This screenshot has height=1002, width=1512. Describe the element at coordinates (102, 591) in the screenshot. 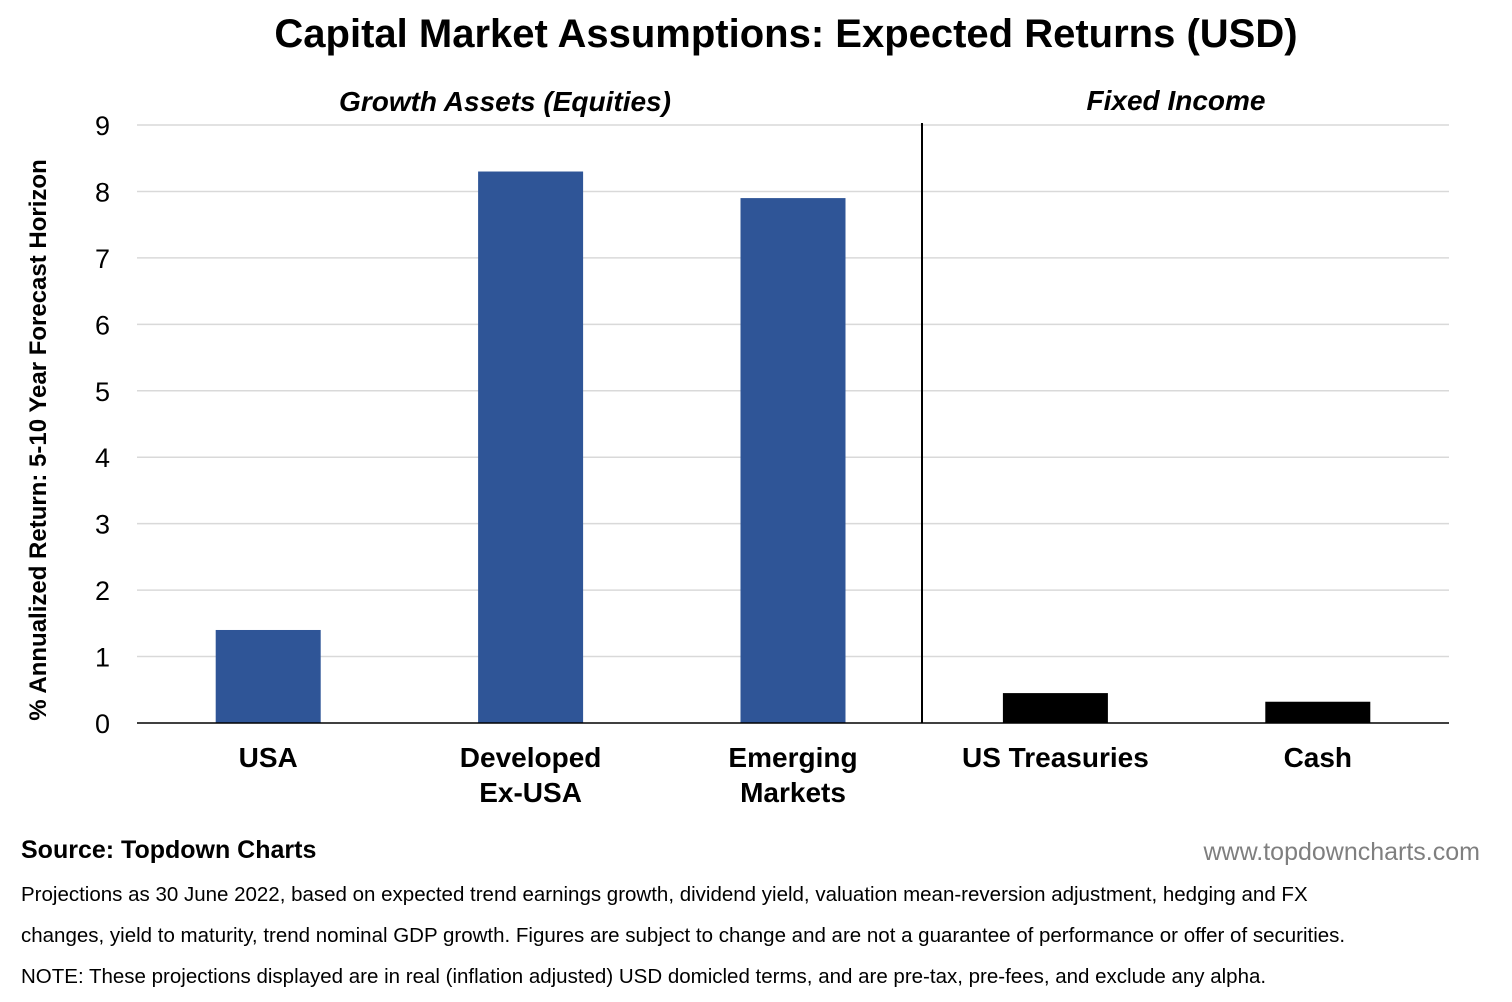

I see `y-tick-label: 2` at that location.